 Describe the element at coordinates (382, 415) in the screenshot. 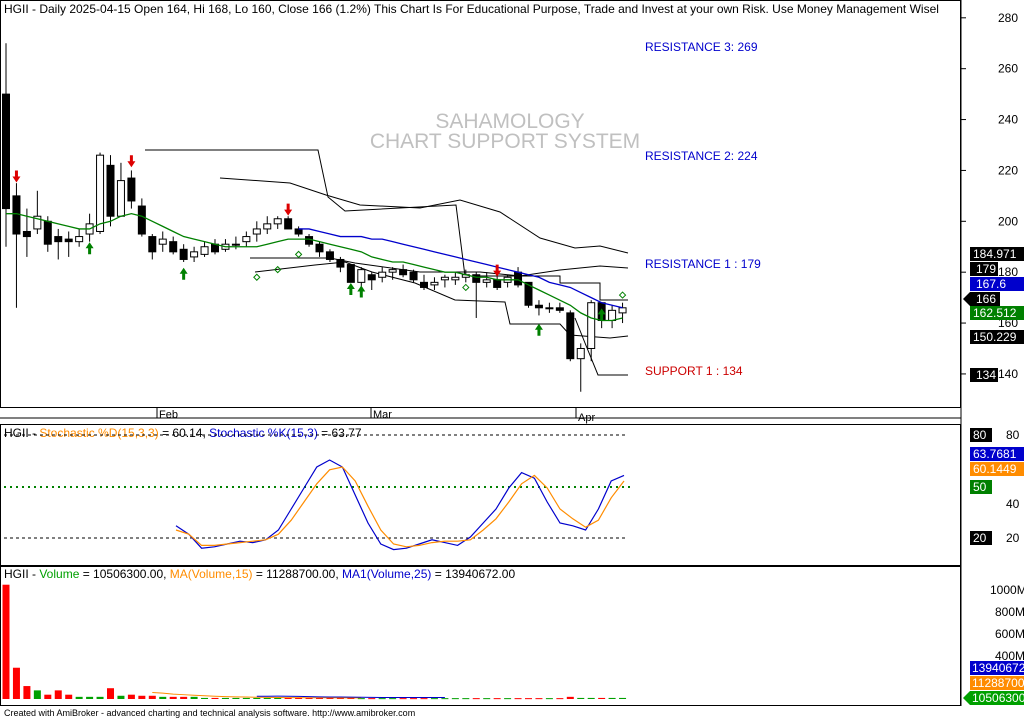

I see `date-tick-label: Mar` at that location.